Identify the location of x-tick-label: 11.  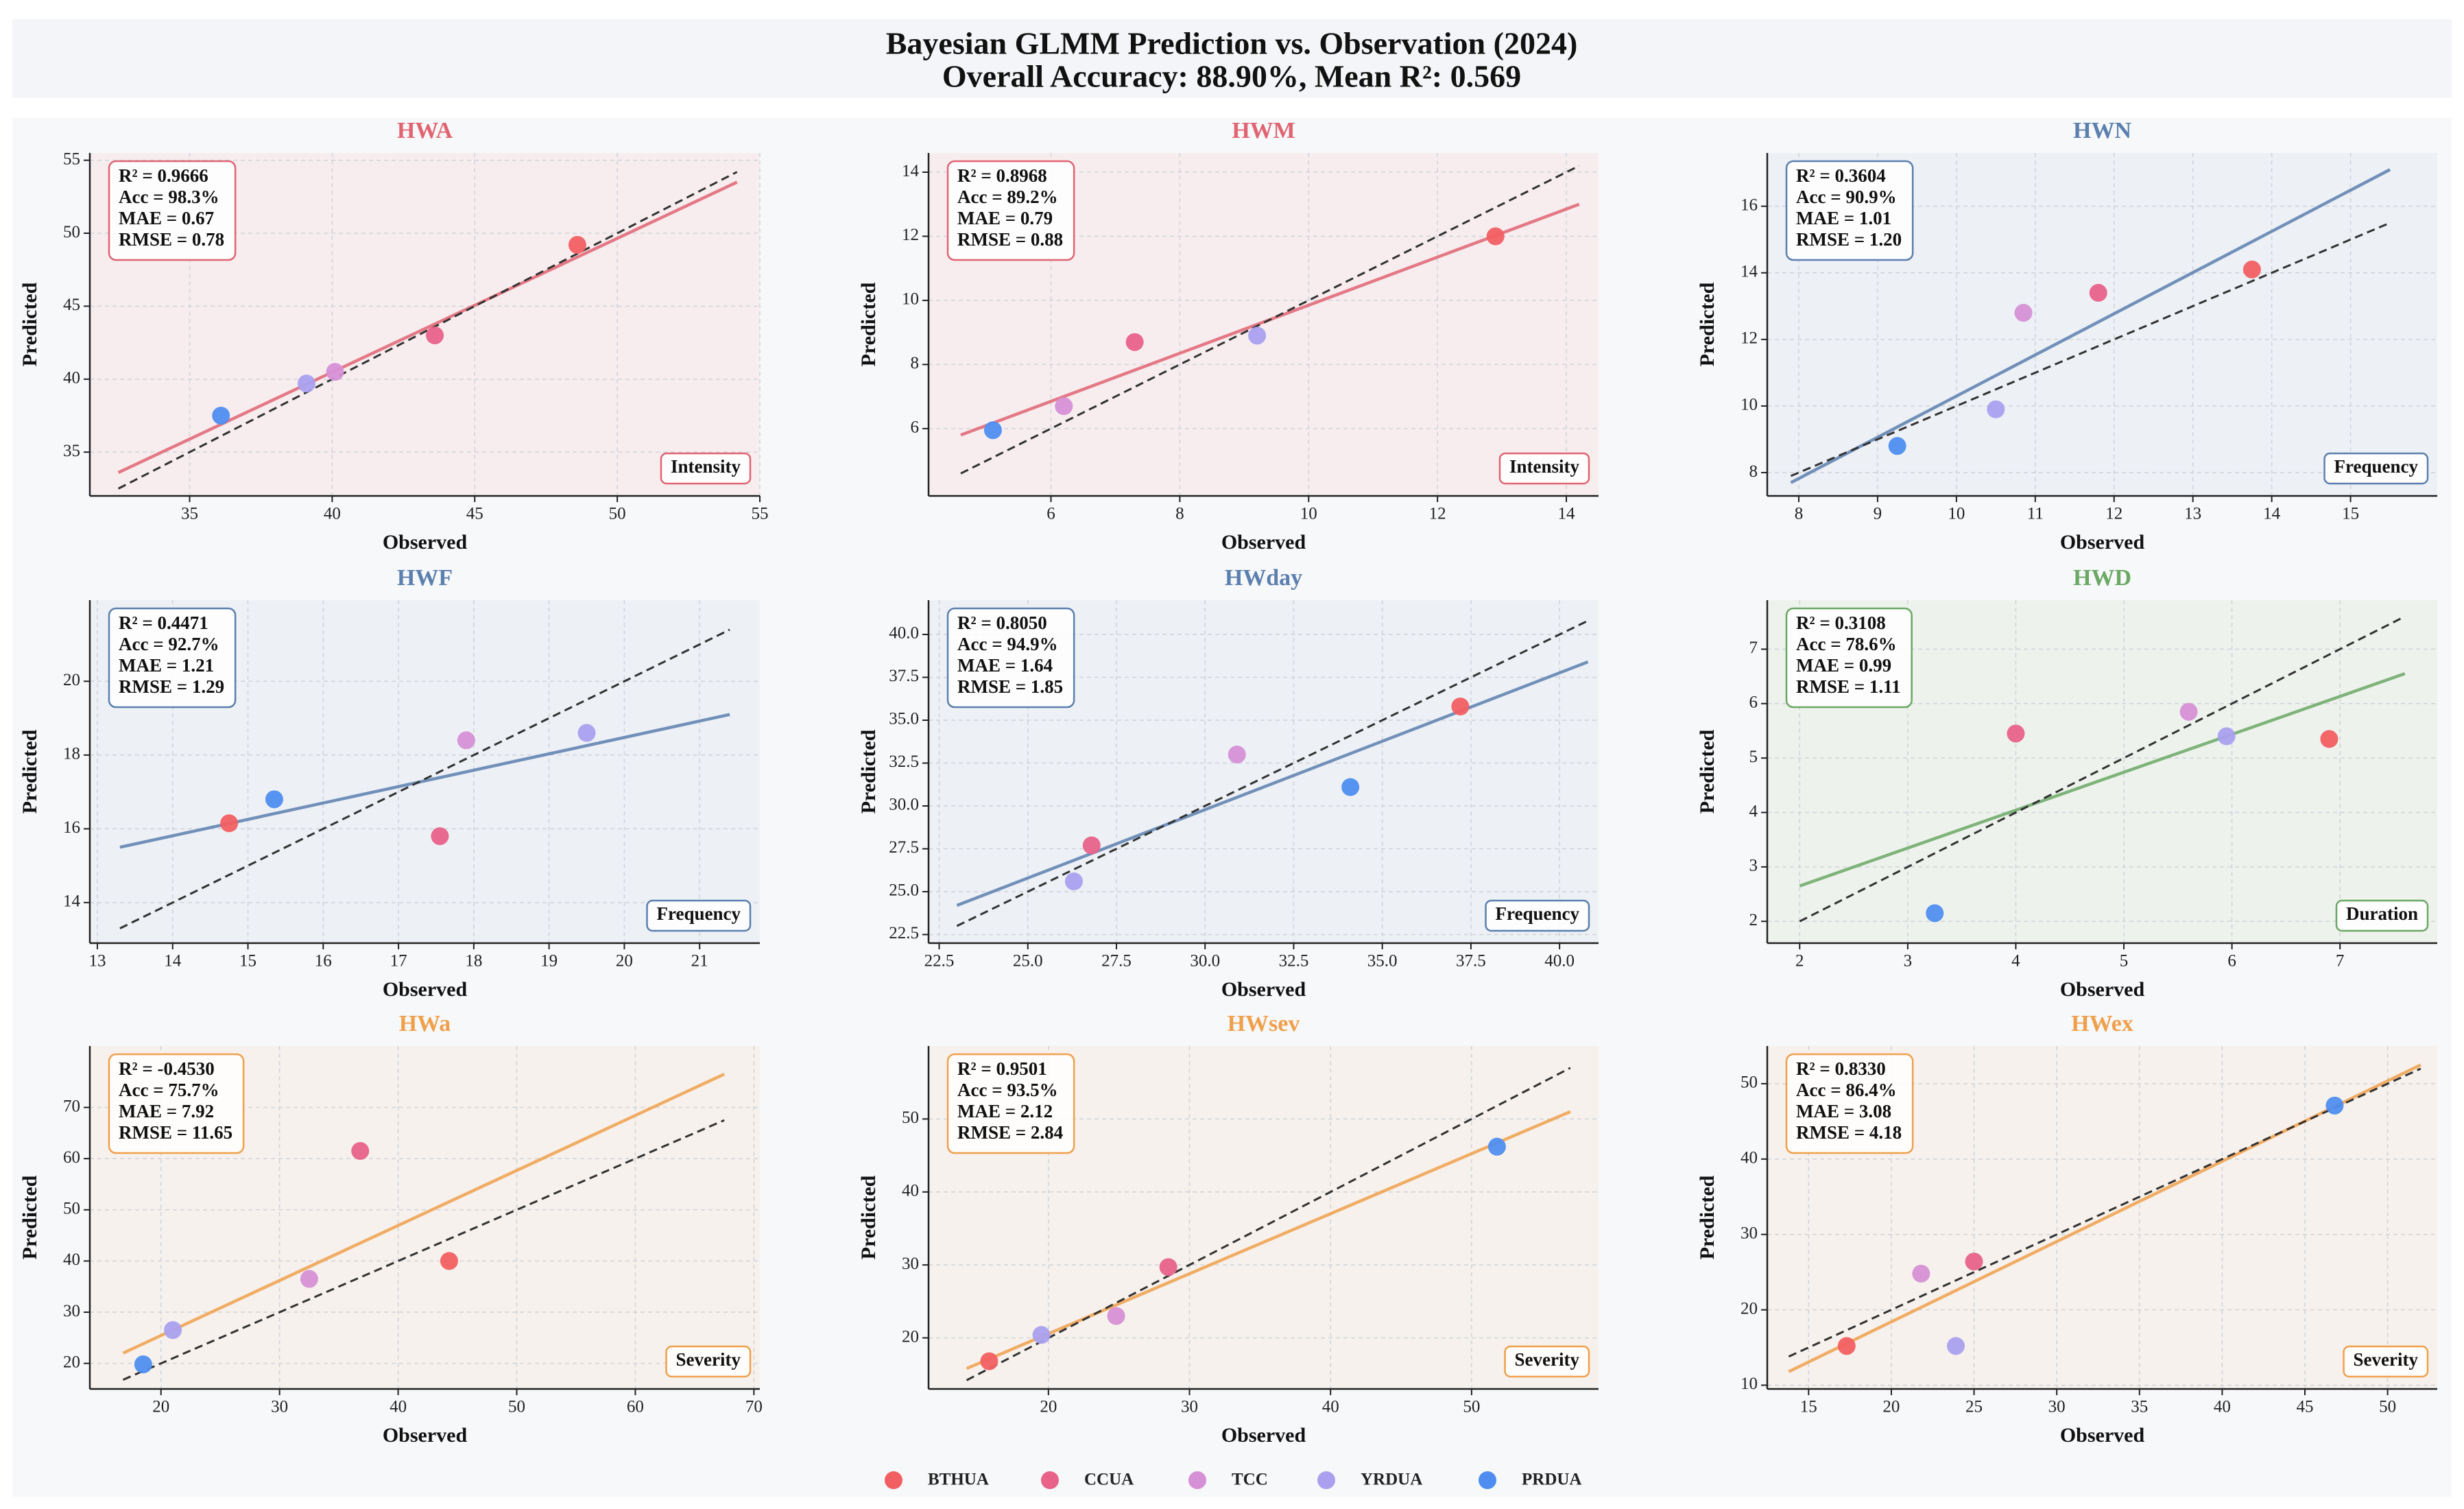
(2035, 514).